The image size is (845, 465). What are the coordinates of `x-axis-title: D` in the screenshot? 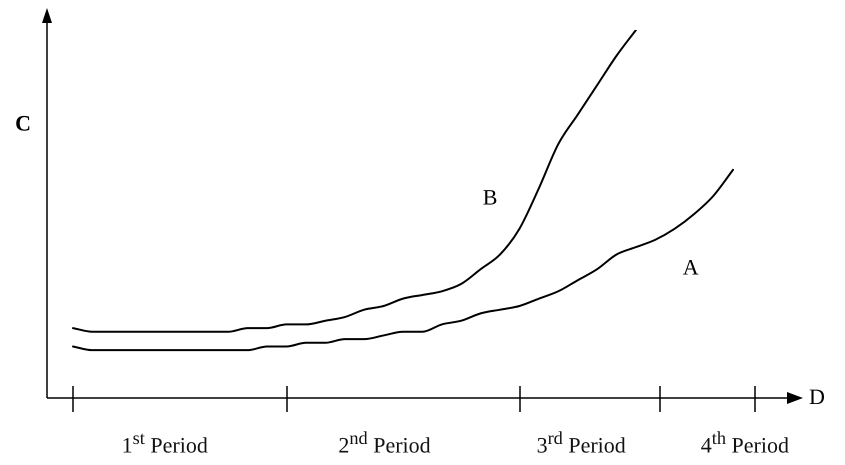 It's located at (817, 396).